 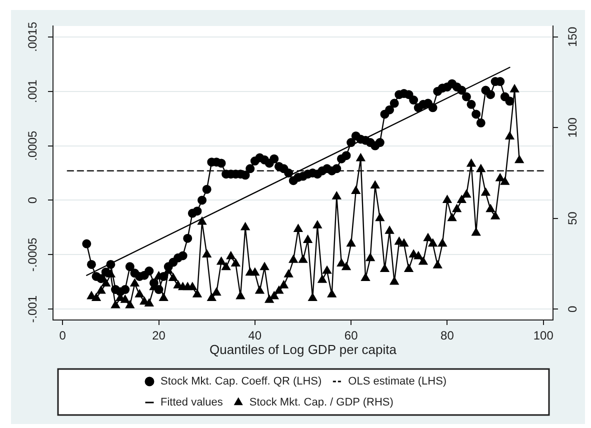 What do you see at coordinates (32, 309) in the screenshot?
I see `y-tick-label: -.001` at bounding box center [32, 309].